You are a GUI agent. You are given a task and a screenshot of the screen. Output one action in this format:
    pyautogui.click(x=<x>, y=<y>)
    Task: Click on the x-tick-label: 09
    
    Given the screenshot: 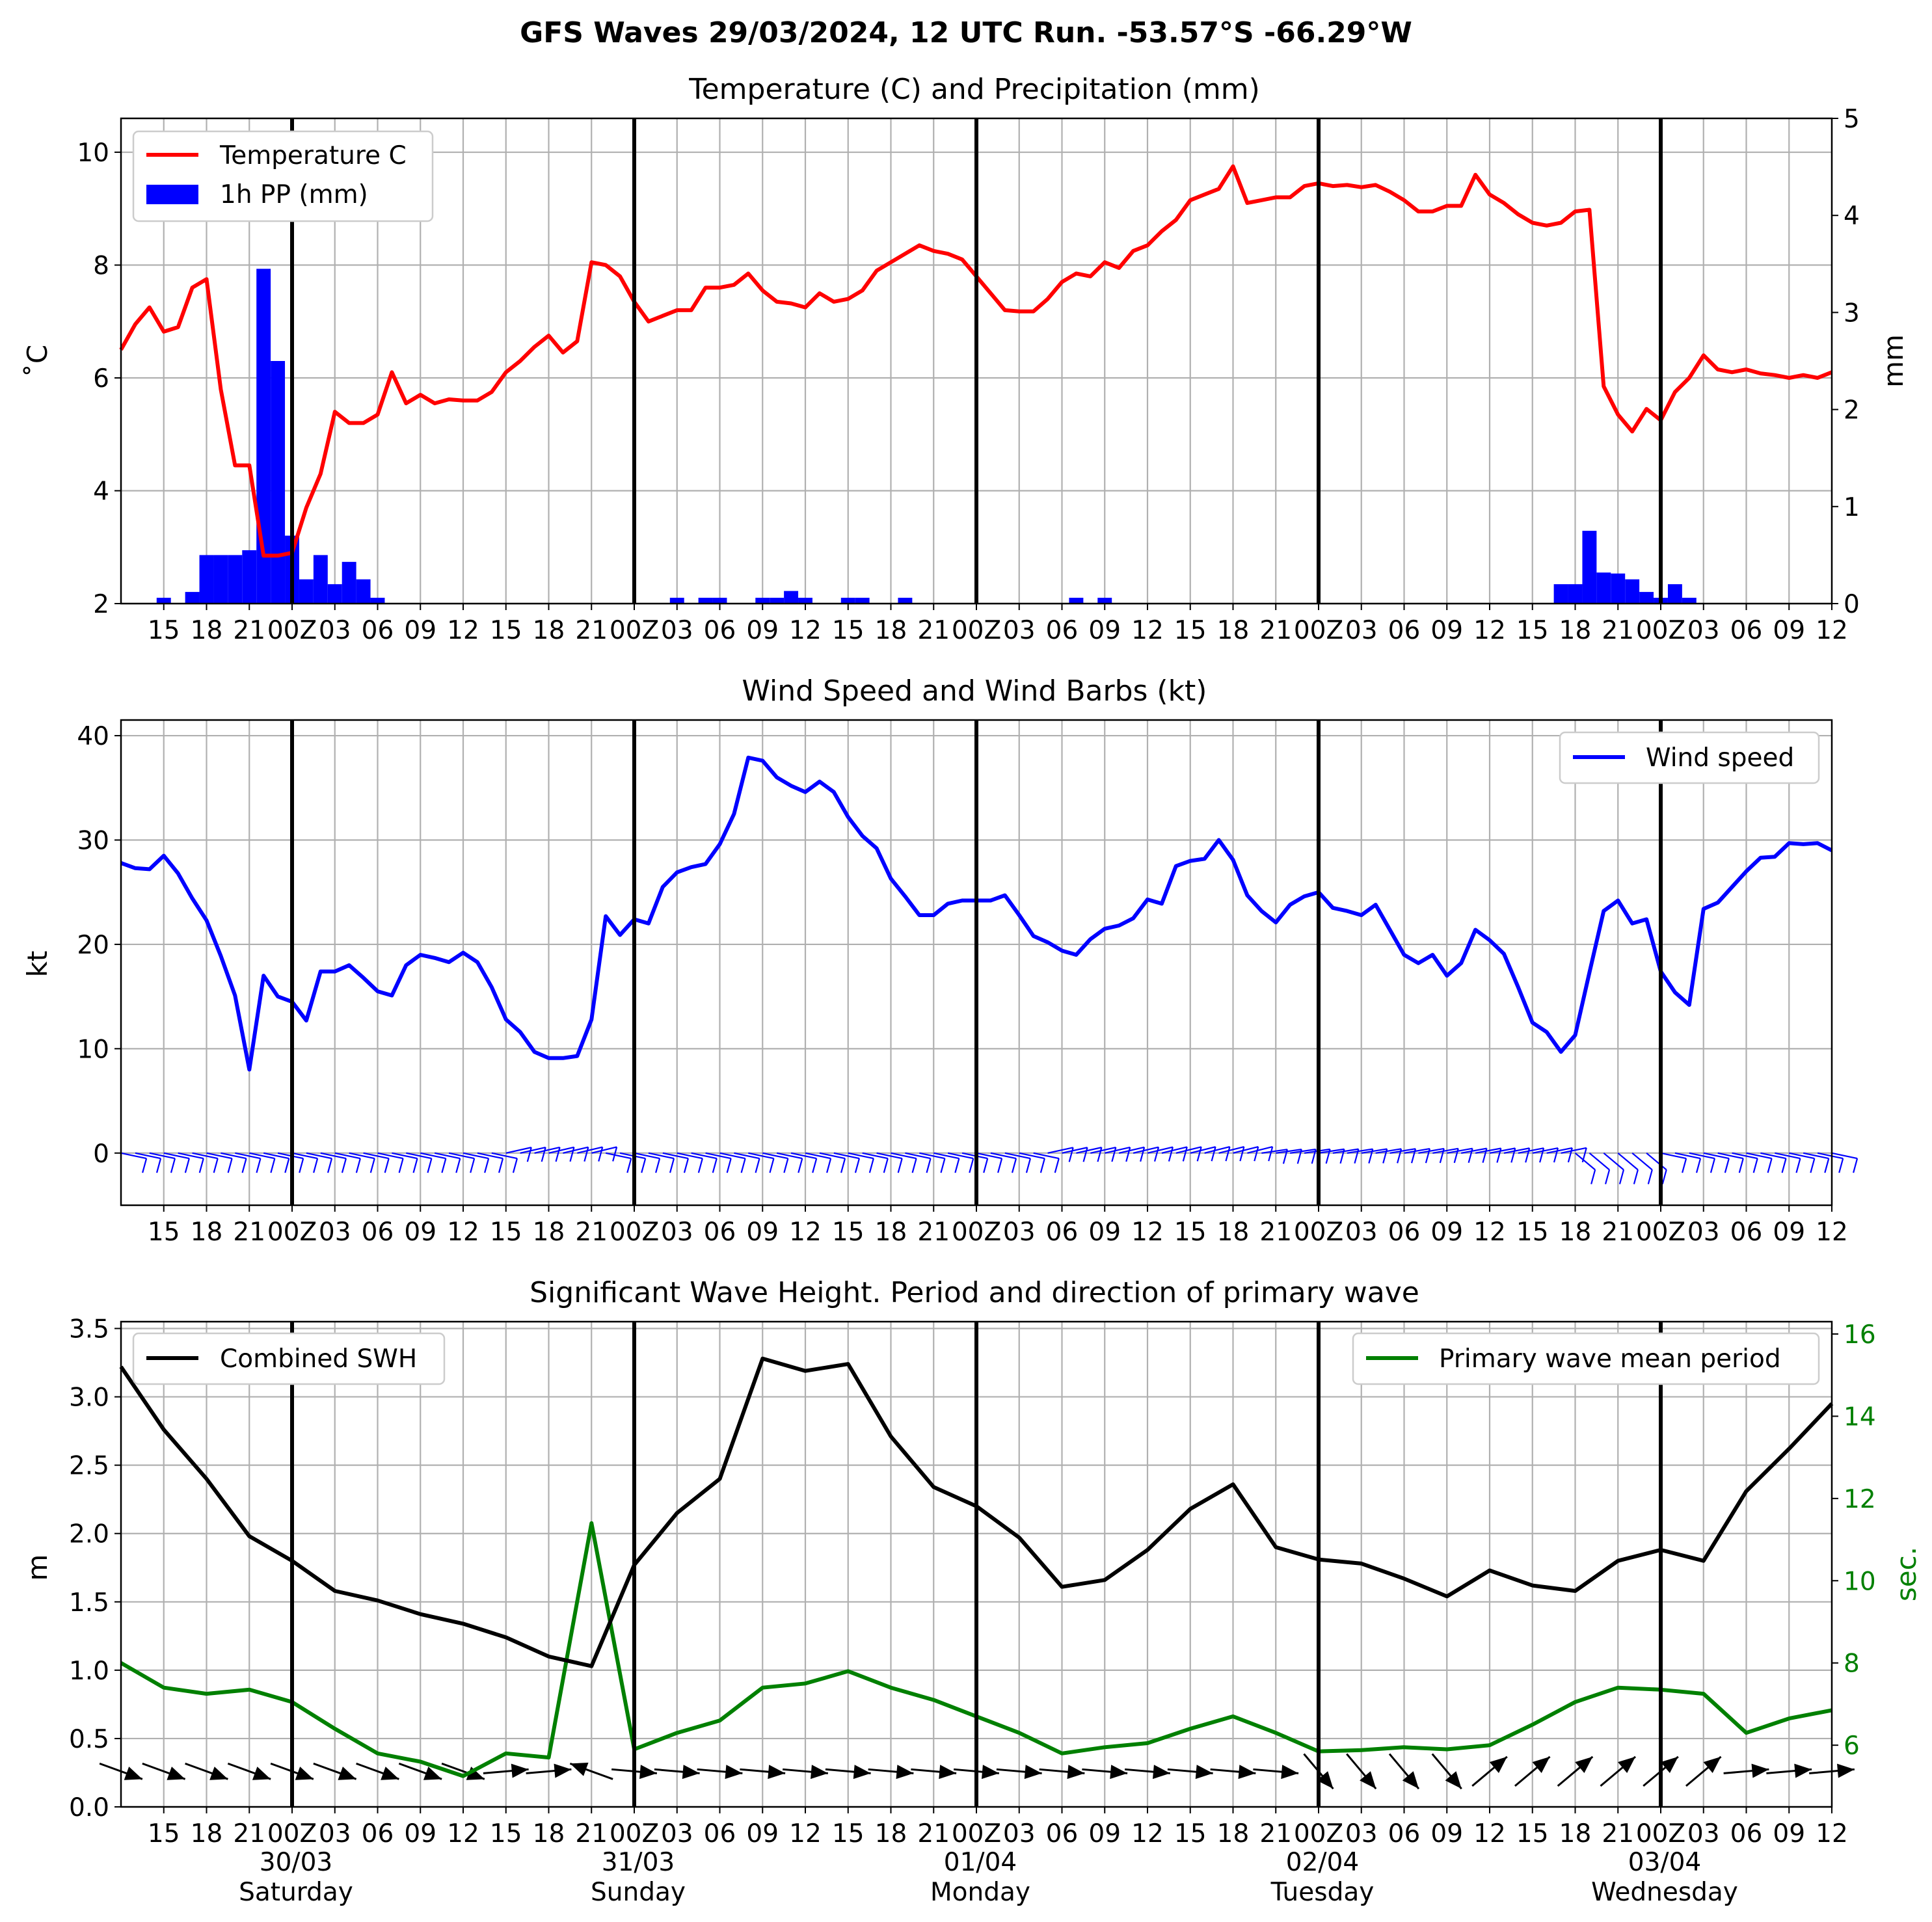 What is the action you would take?
    pyautogui.click(x=420, y=630)
    